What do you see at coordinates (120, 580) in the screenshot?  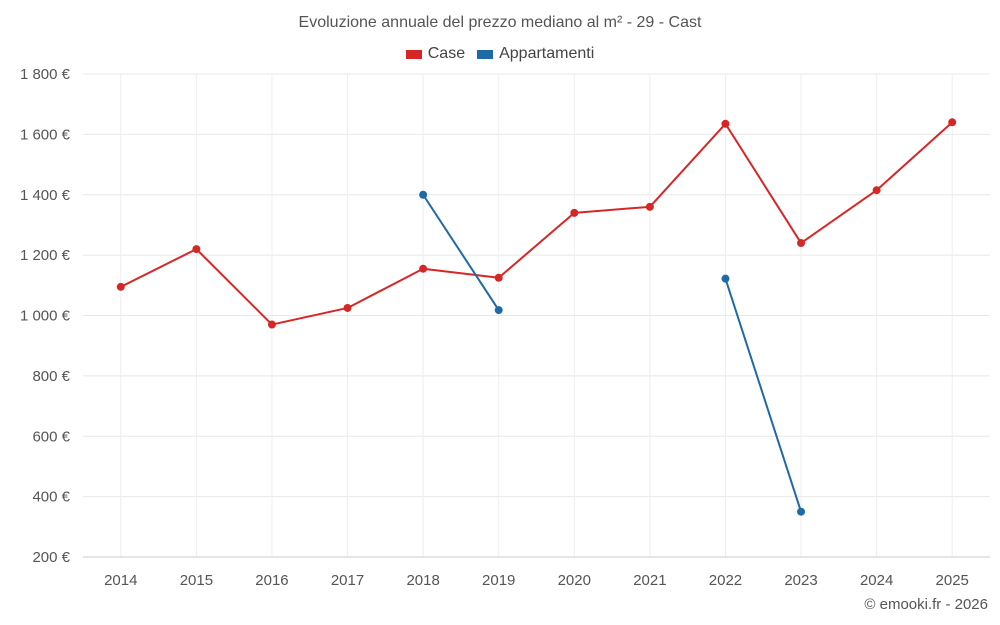 I see `x-tick-label: 2014` at bounding box center [120, 580].